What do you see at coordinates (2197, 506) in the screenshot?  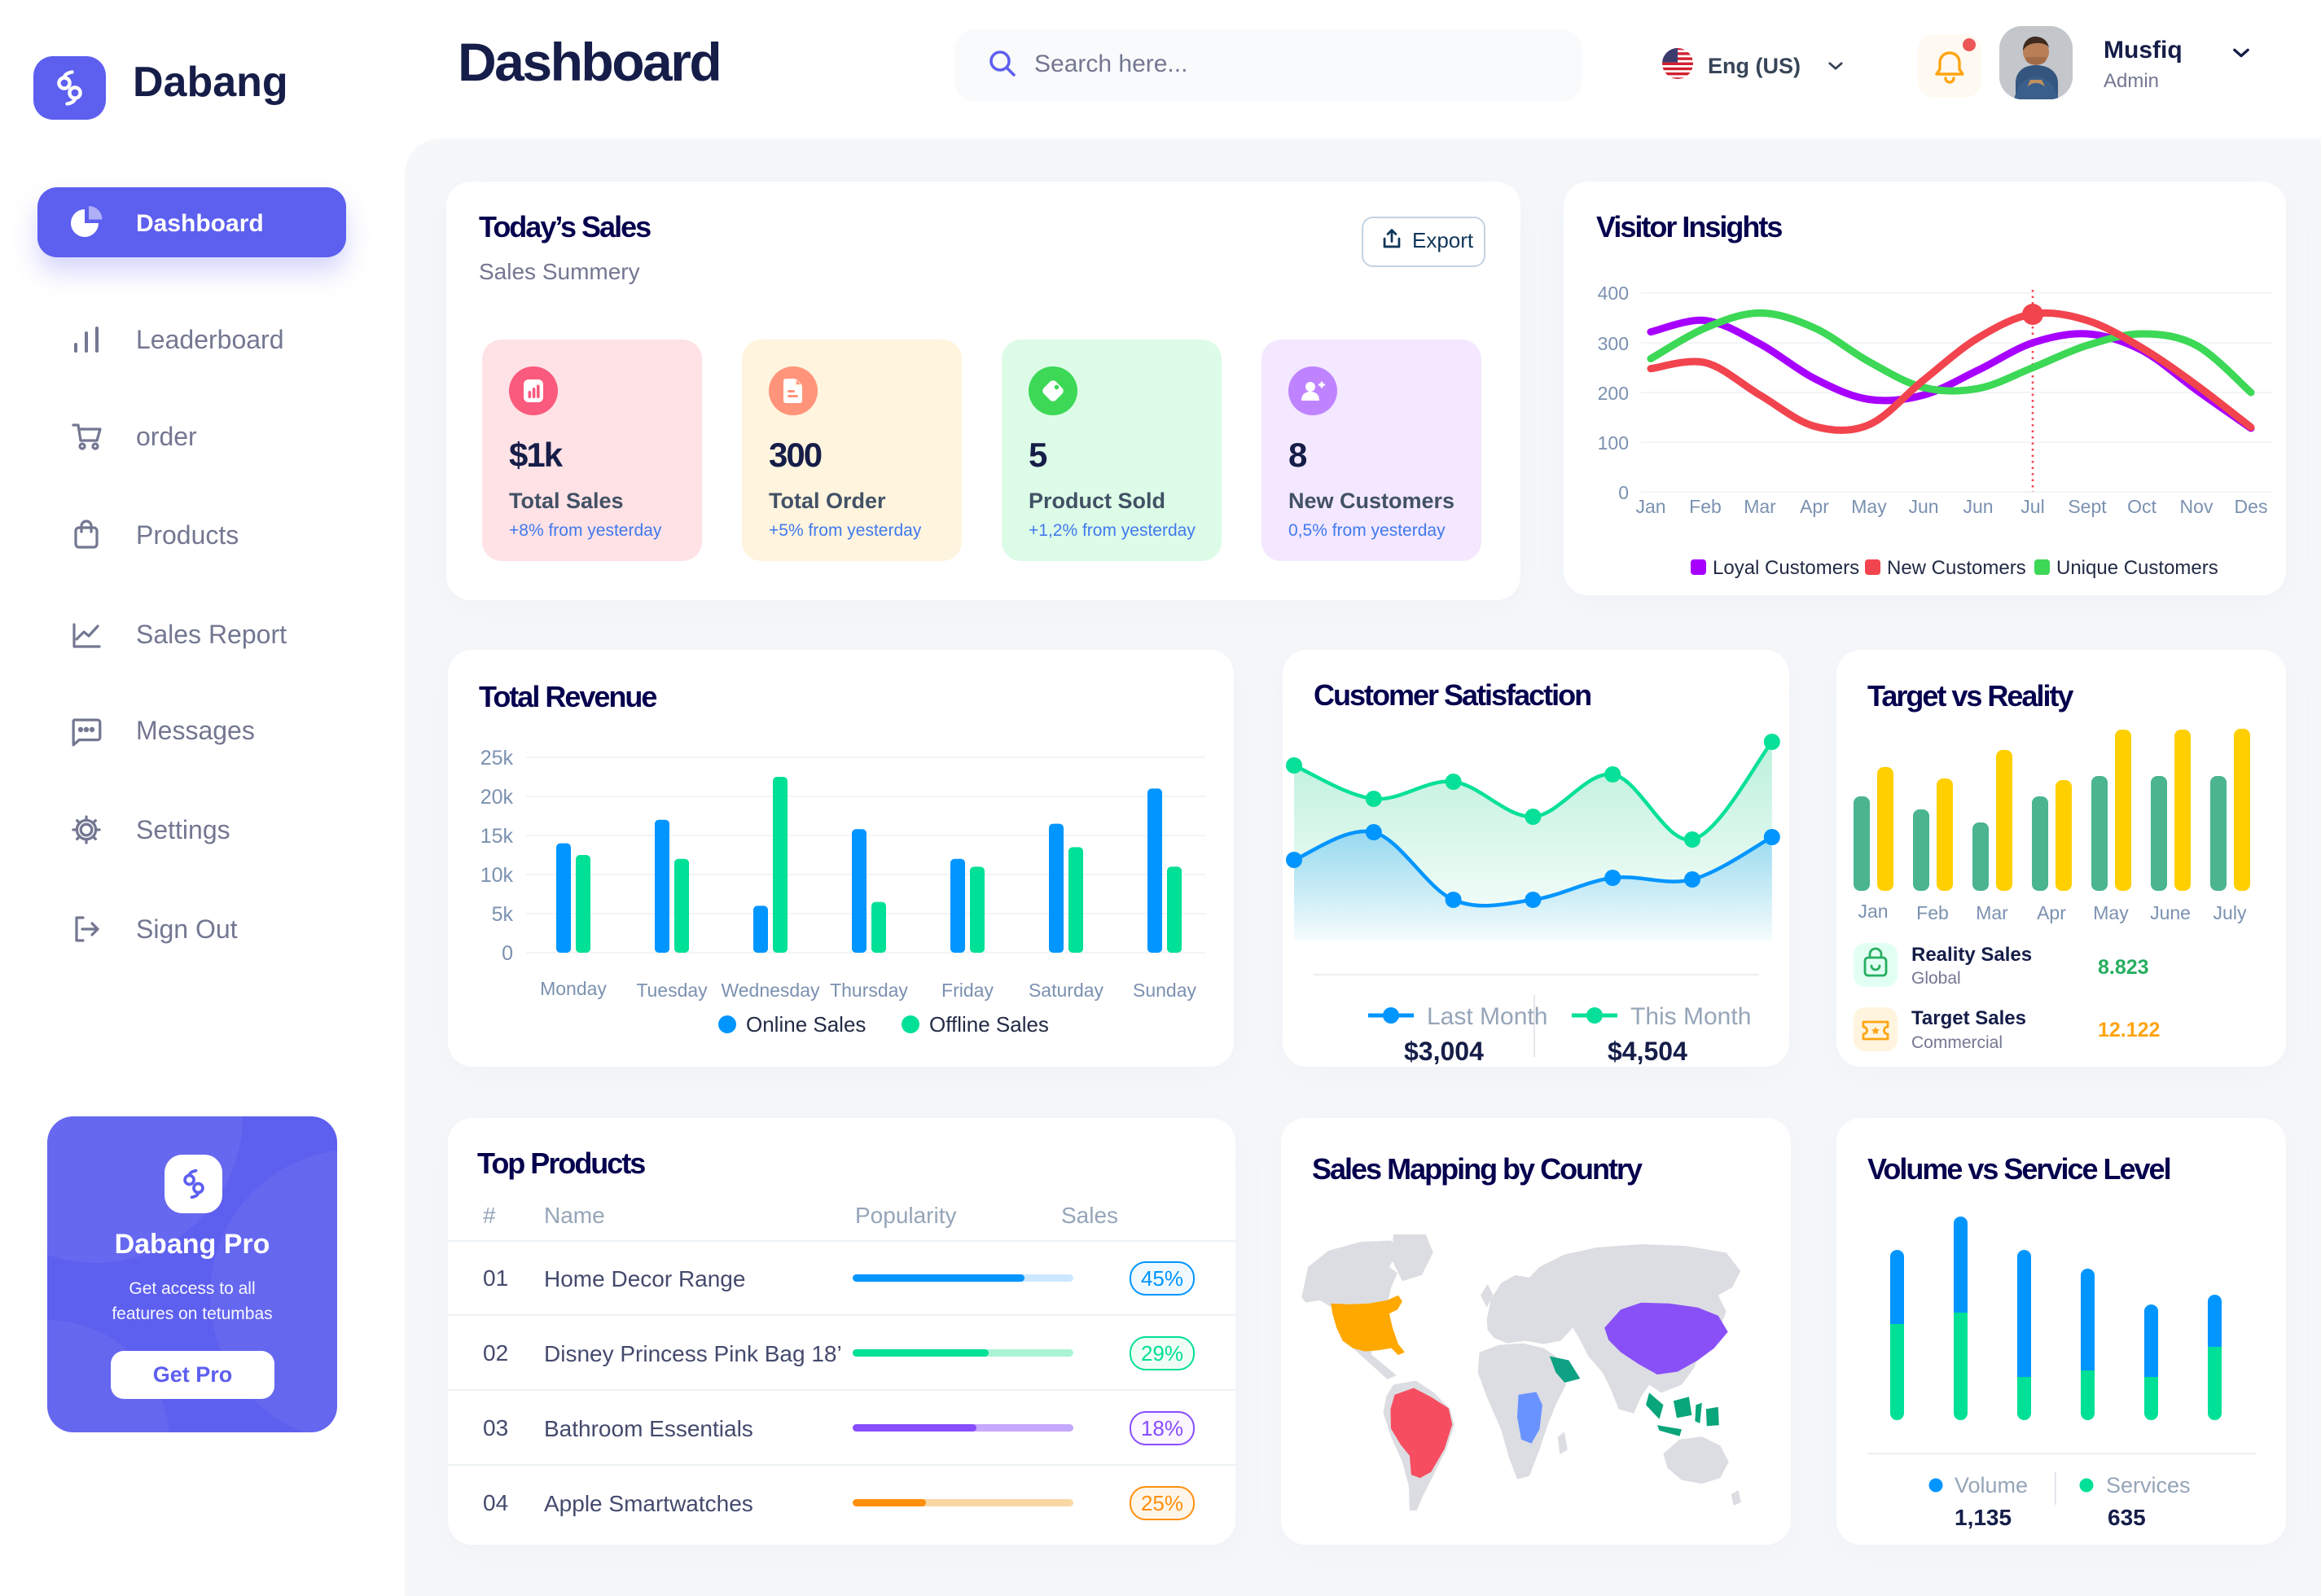 I see `svg-text: Nov` at bounding box center [2197, 506].